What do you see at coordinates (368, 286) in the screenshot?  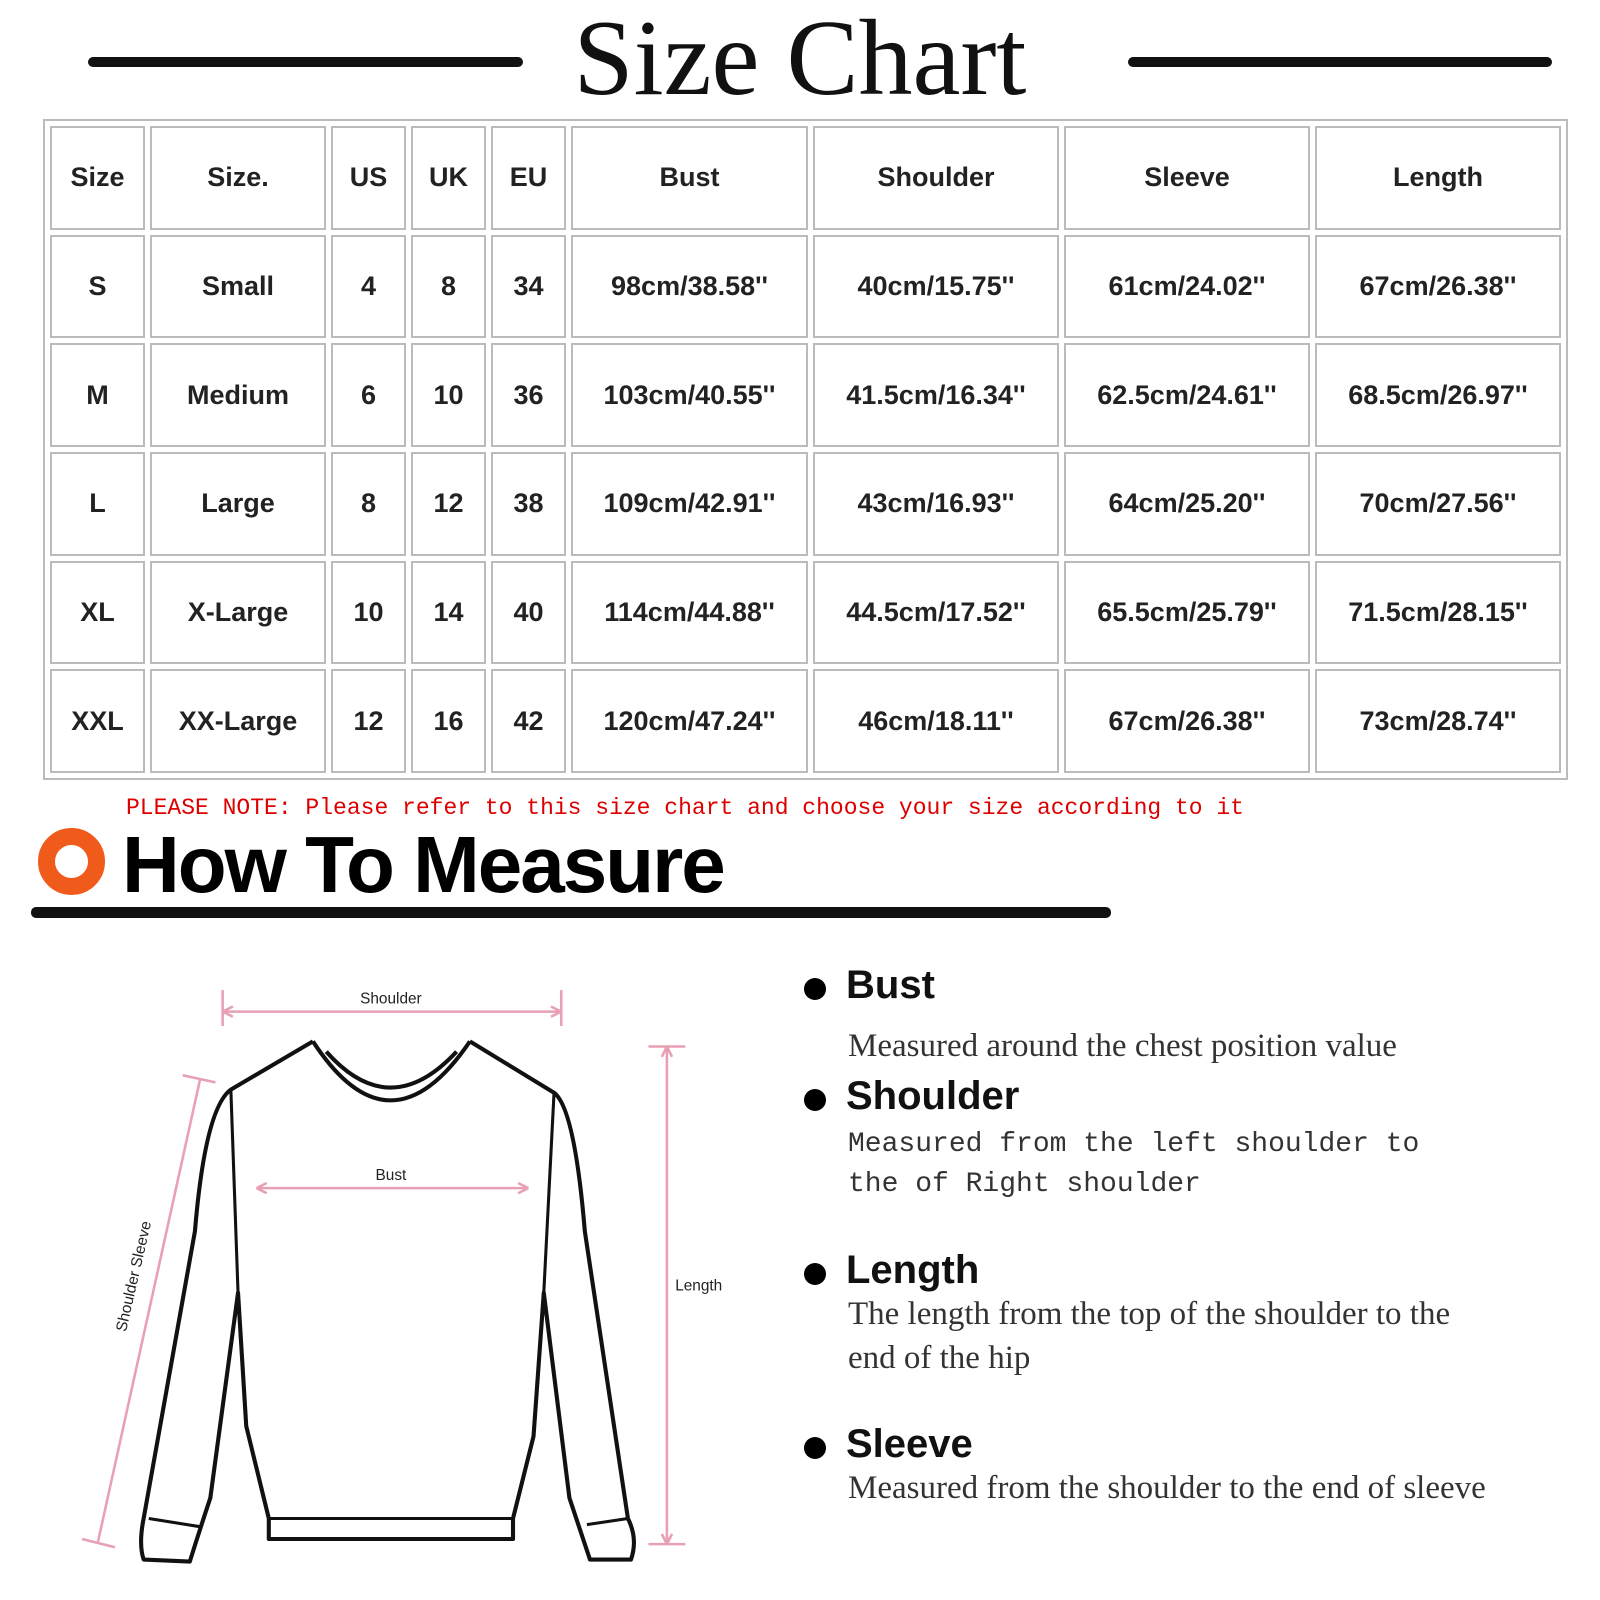 I see `table-cell: 4` at bounding box center [368, 286].